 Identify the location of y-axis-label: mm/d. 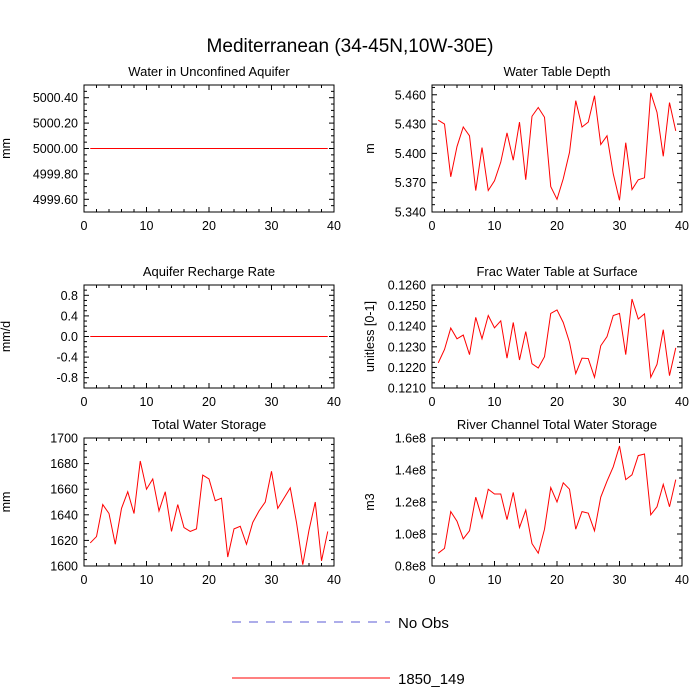
(6, 336).